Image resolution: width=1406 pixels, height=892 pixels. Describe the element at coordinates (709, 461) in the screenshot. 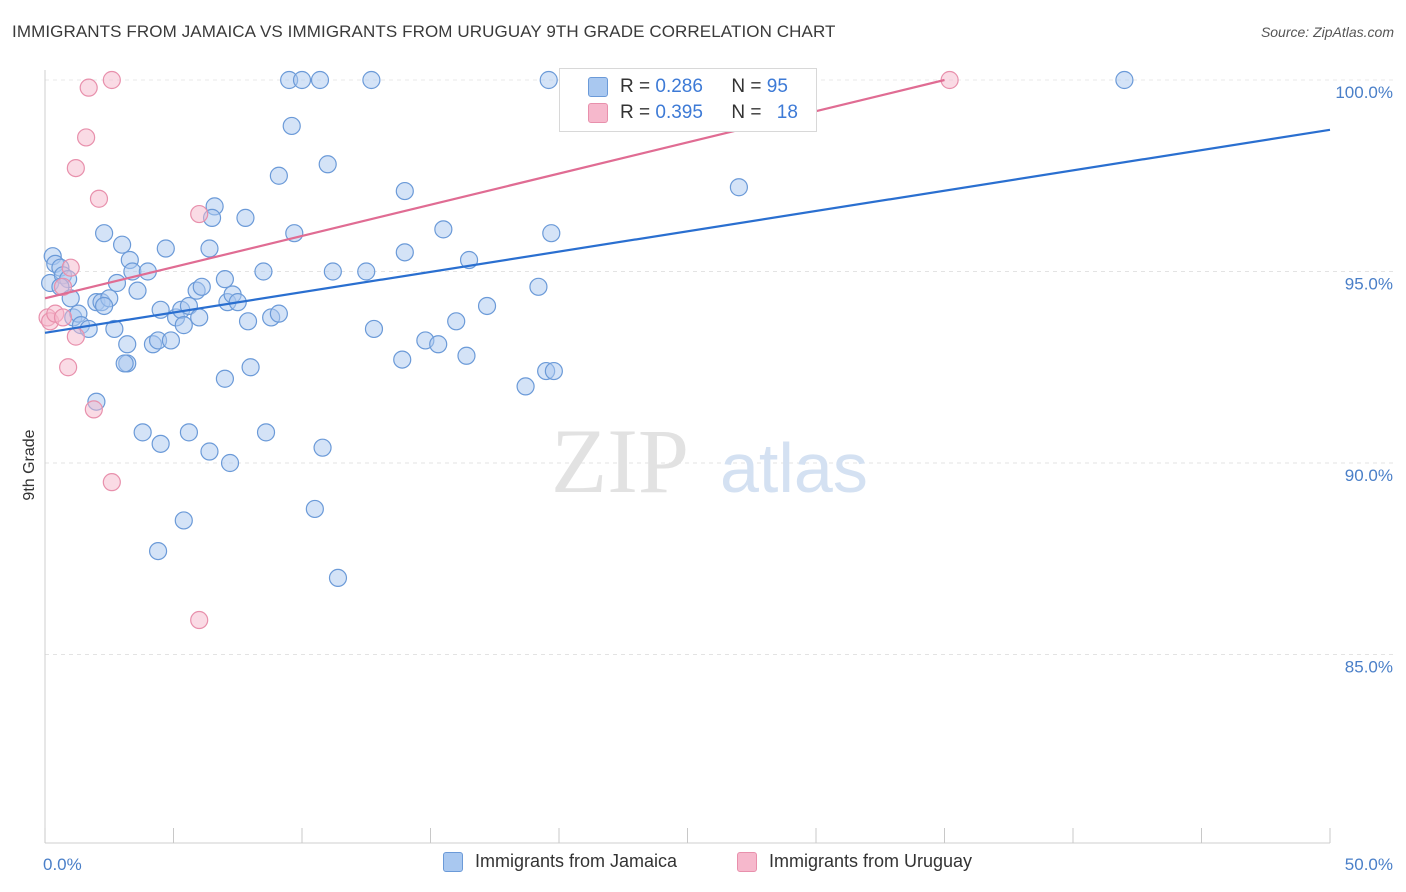

I see `watermark: ZIP atlas` at that location.